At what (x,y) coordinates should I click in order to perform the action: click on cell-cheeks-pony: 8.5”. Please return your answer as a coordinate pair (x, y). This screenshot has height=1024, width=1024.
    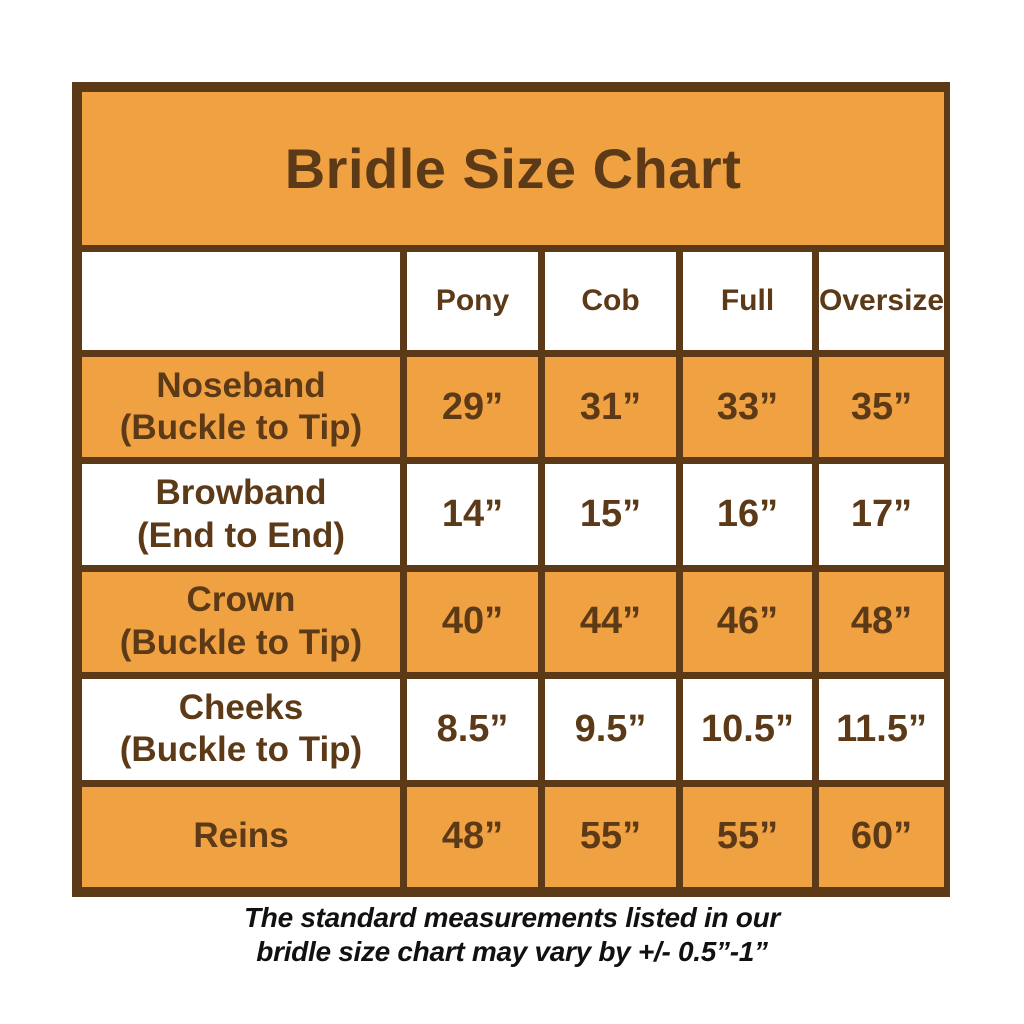
    Looking at the image, I should click on (472, 729).